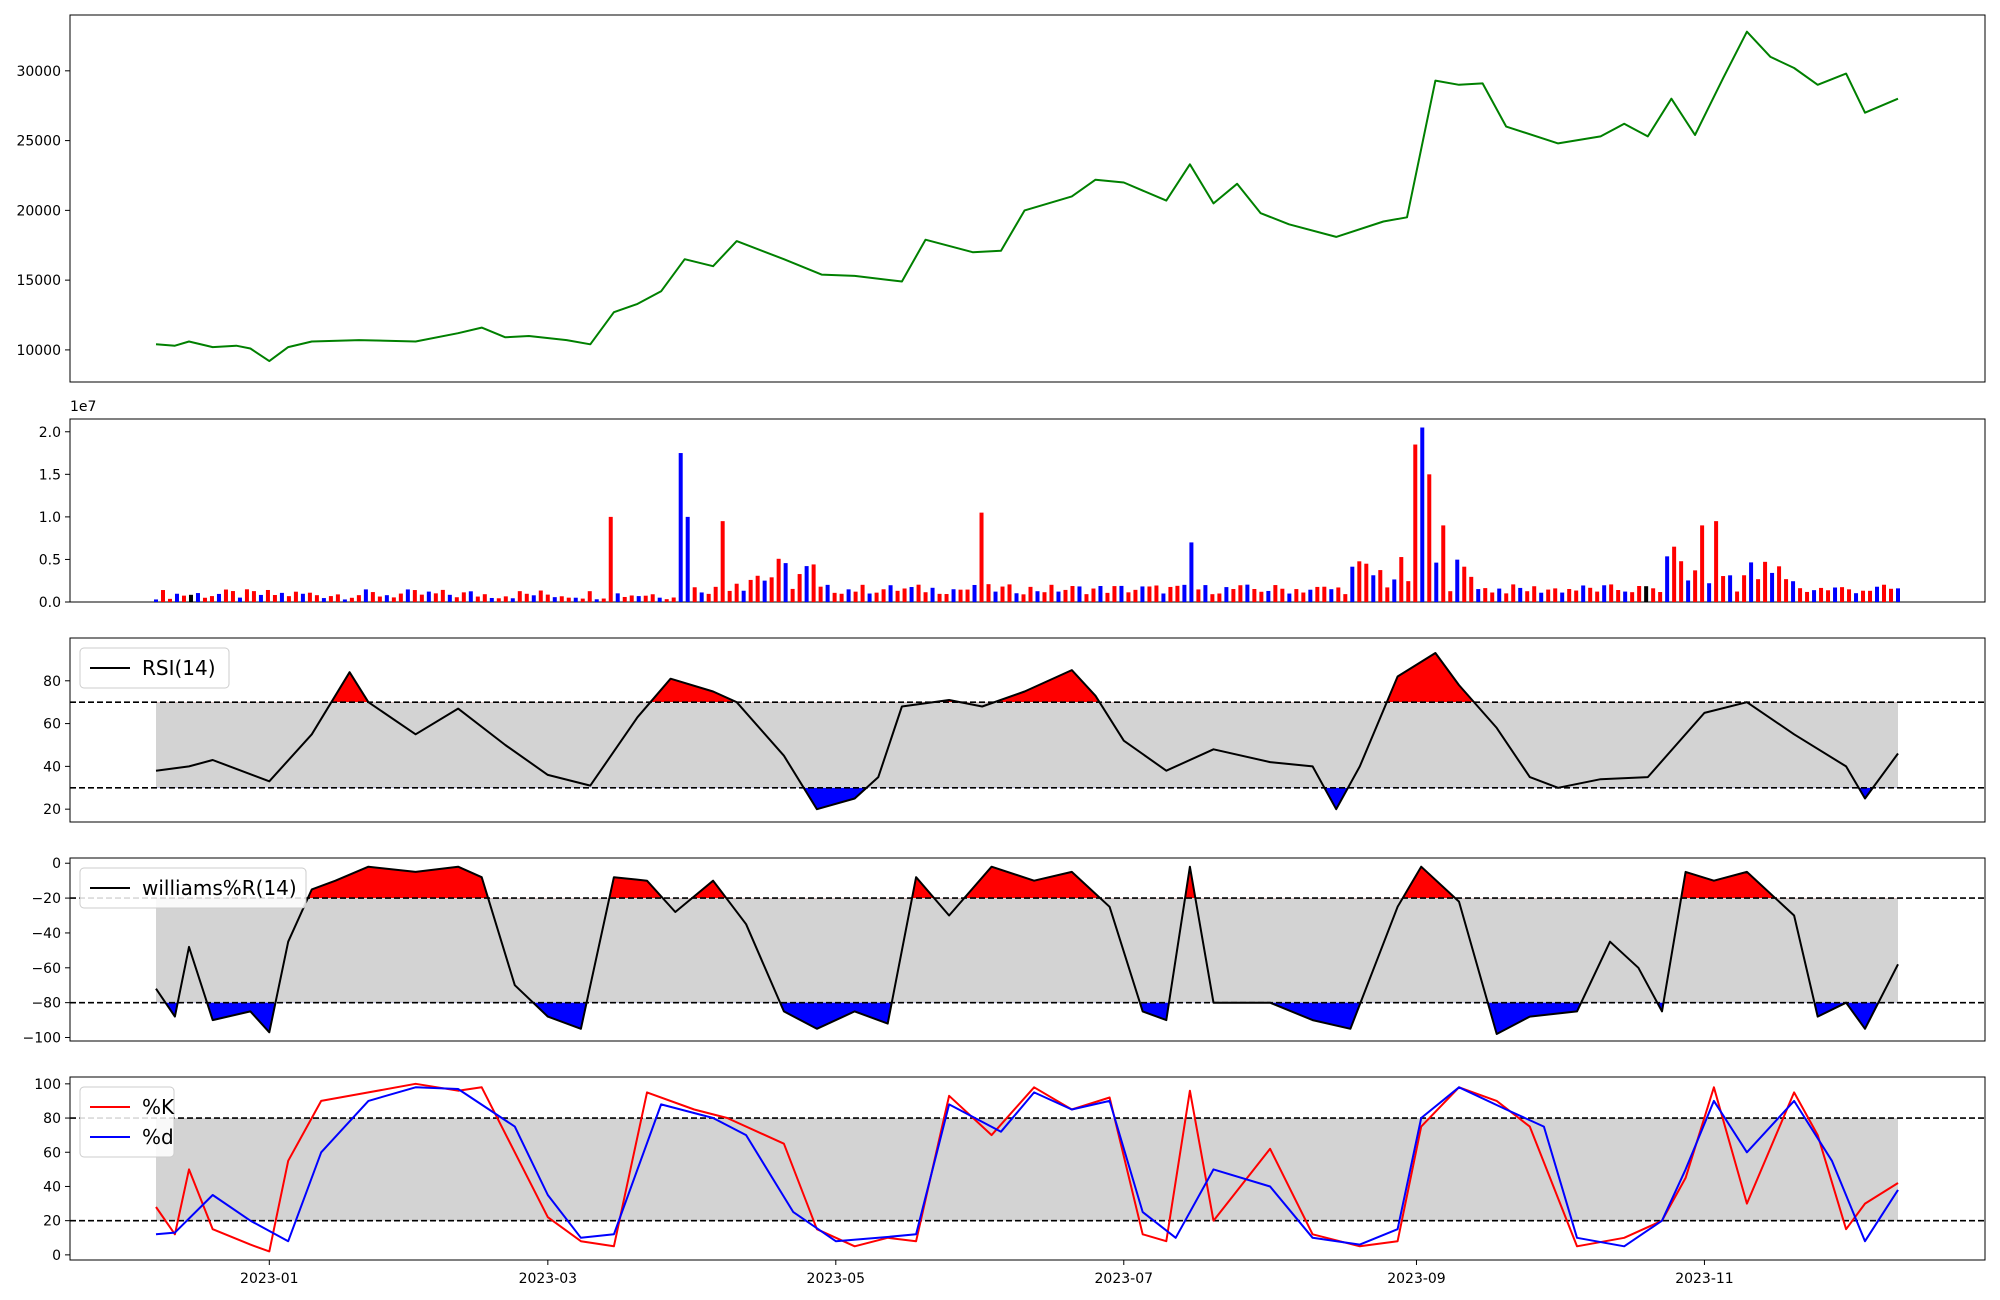 The image size is (2000, 1300). Describe the element at coordinates (47, 1085) in the screenshot. I see `stochastic-ytick-label: 100` at that location.